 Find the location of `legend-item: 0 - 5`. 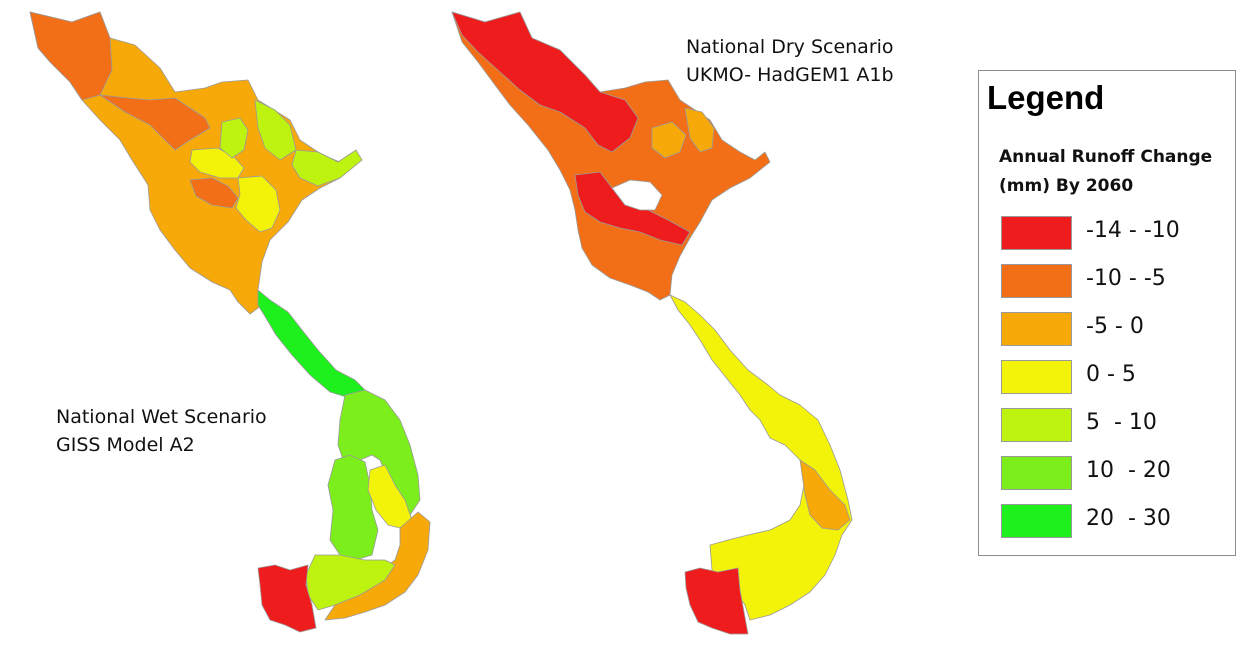

legend-item: 0 - 5 is located at coordinates (1116, 384).